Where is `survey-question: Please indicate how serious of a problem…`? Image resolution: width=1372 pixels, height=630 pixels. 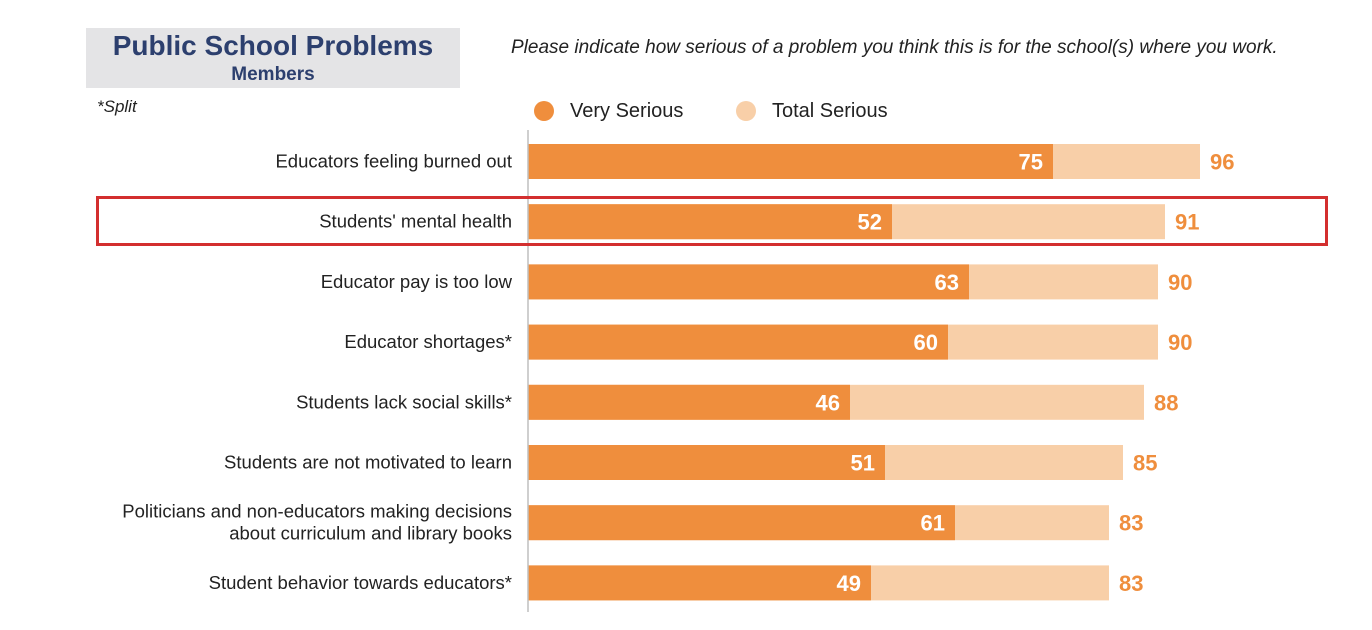 survey-question: Please indicate how serious of a problem… is located at coordinates (894, 47).